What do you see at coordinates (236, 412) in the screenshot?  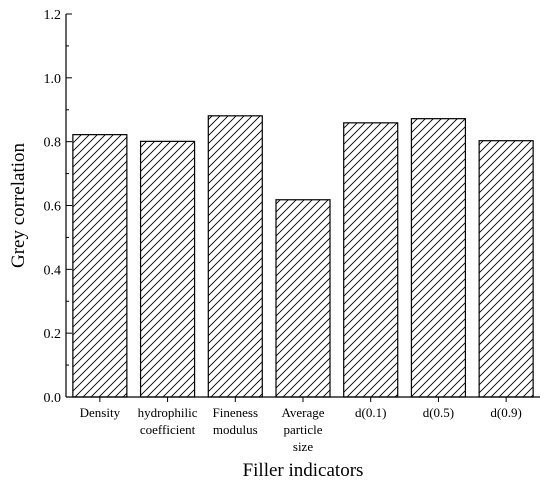 I see `x-tick-label: Fineness` at bounding box center [236, 412].